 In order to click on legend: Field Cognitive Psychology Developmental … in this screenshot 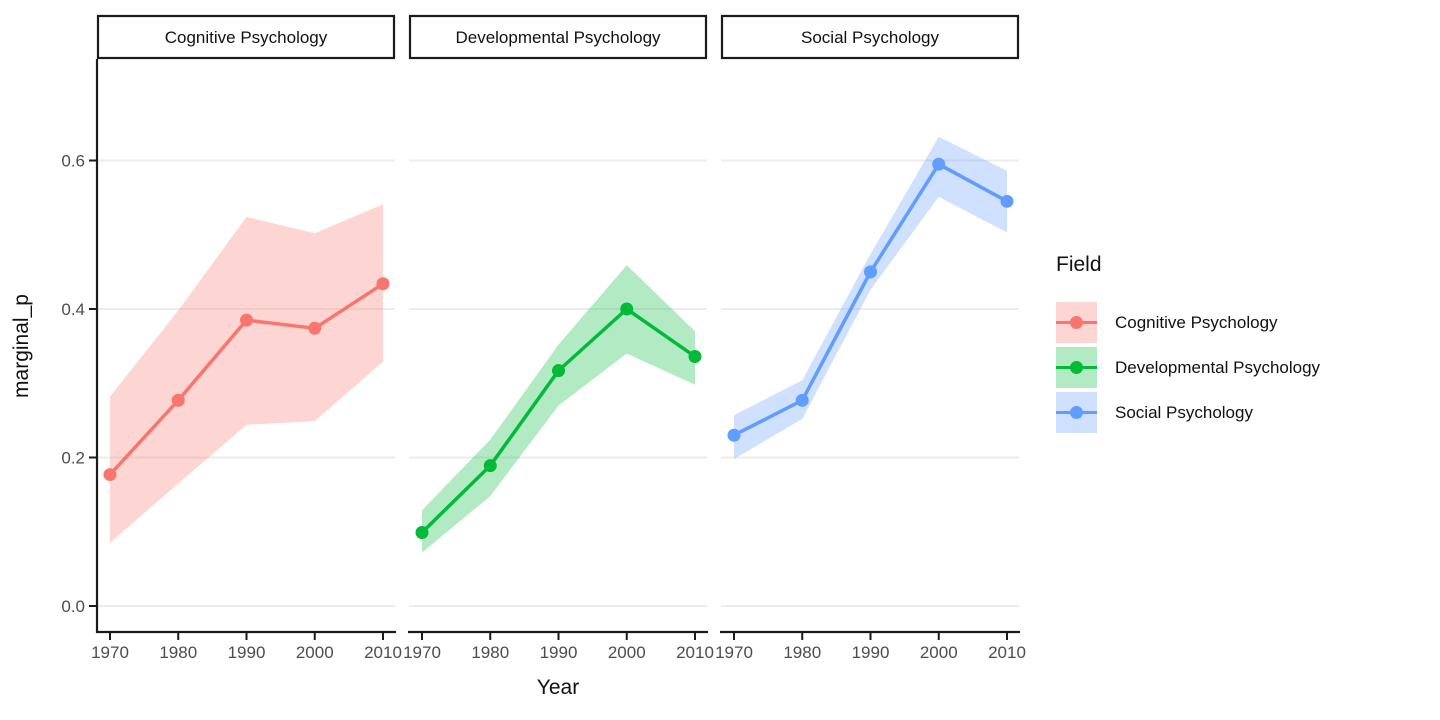, I will do `click(1241, 344)`.